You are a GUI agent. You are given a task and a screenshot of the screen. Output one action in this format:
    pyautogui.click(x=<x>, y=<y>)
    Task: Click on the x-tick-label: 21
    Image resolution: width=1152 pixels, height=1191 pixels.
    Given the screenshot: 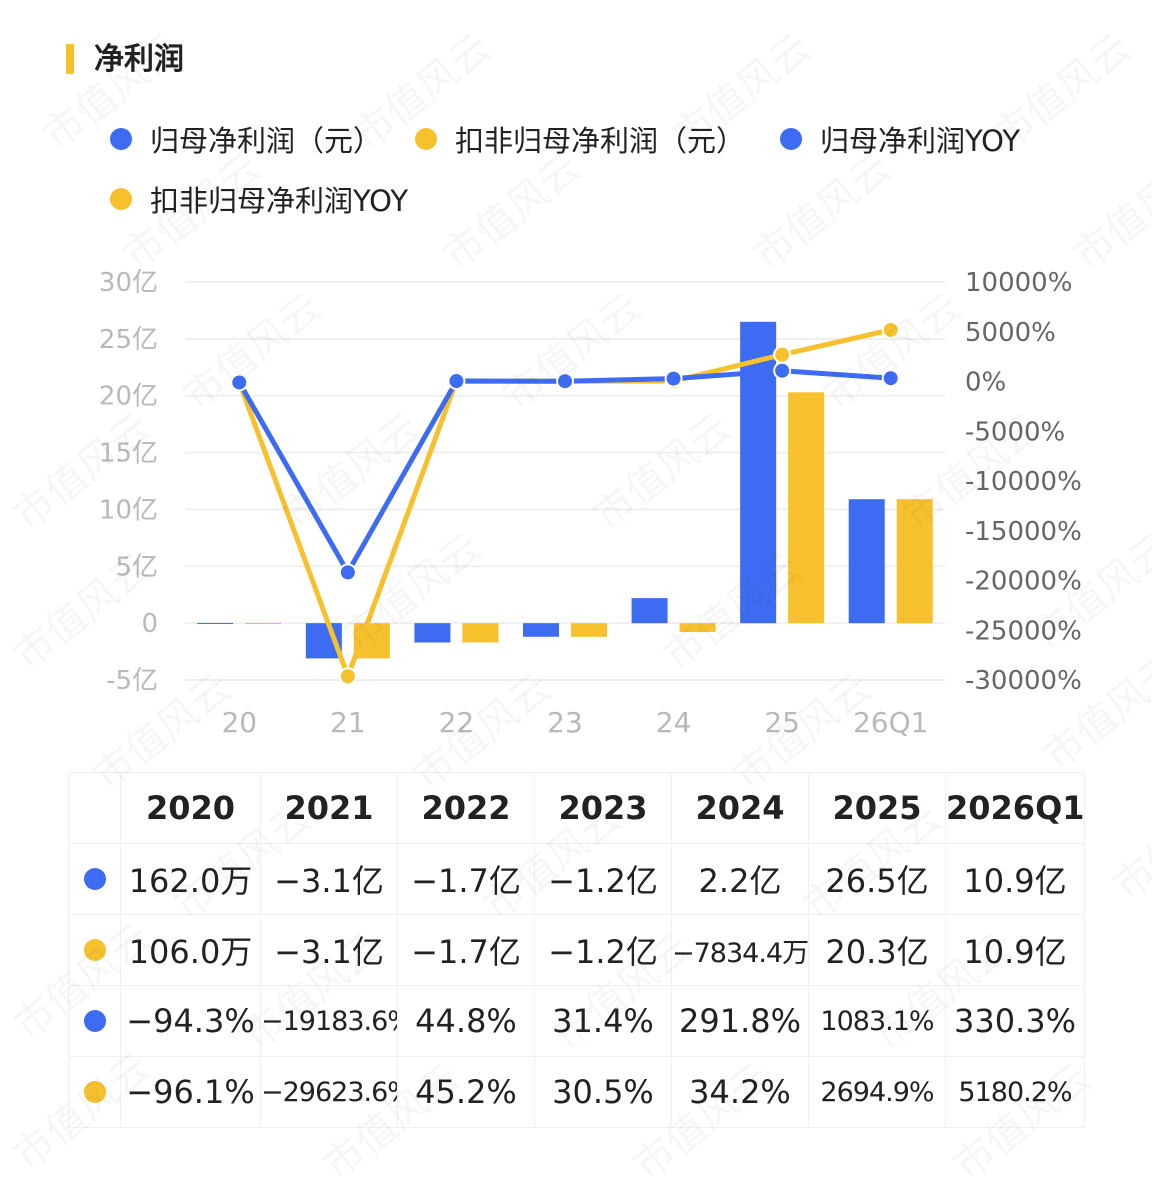 What is the action you would take?
    pyautogui.click(x=348, y=722)
    